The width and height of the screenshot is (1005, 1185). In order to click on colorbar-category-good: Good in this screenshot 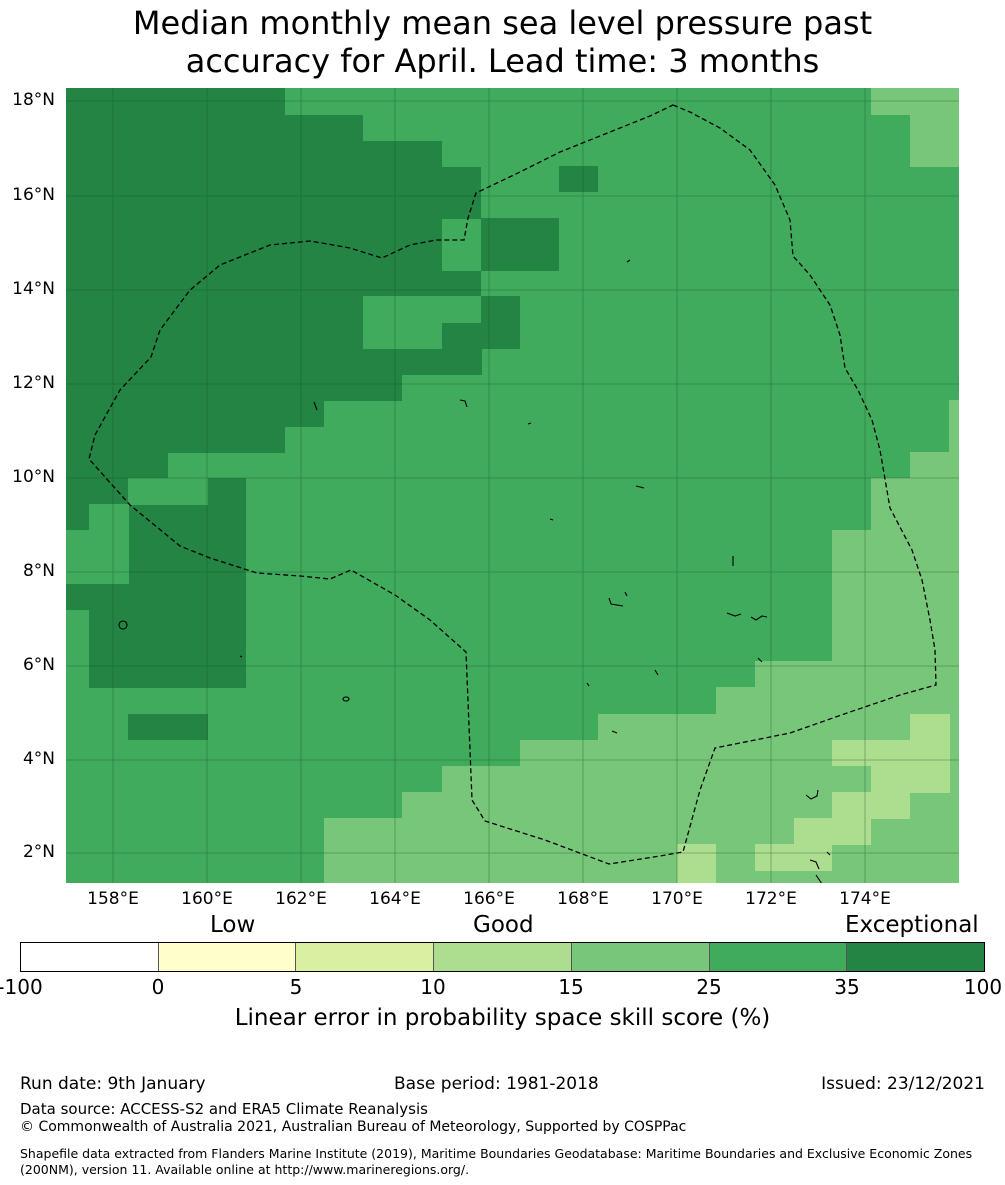, I will do `click(503, 925)`.